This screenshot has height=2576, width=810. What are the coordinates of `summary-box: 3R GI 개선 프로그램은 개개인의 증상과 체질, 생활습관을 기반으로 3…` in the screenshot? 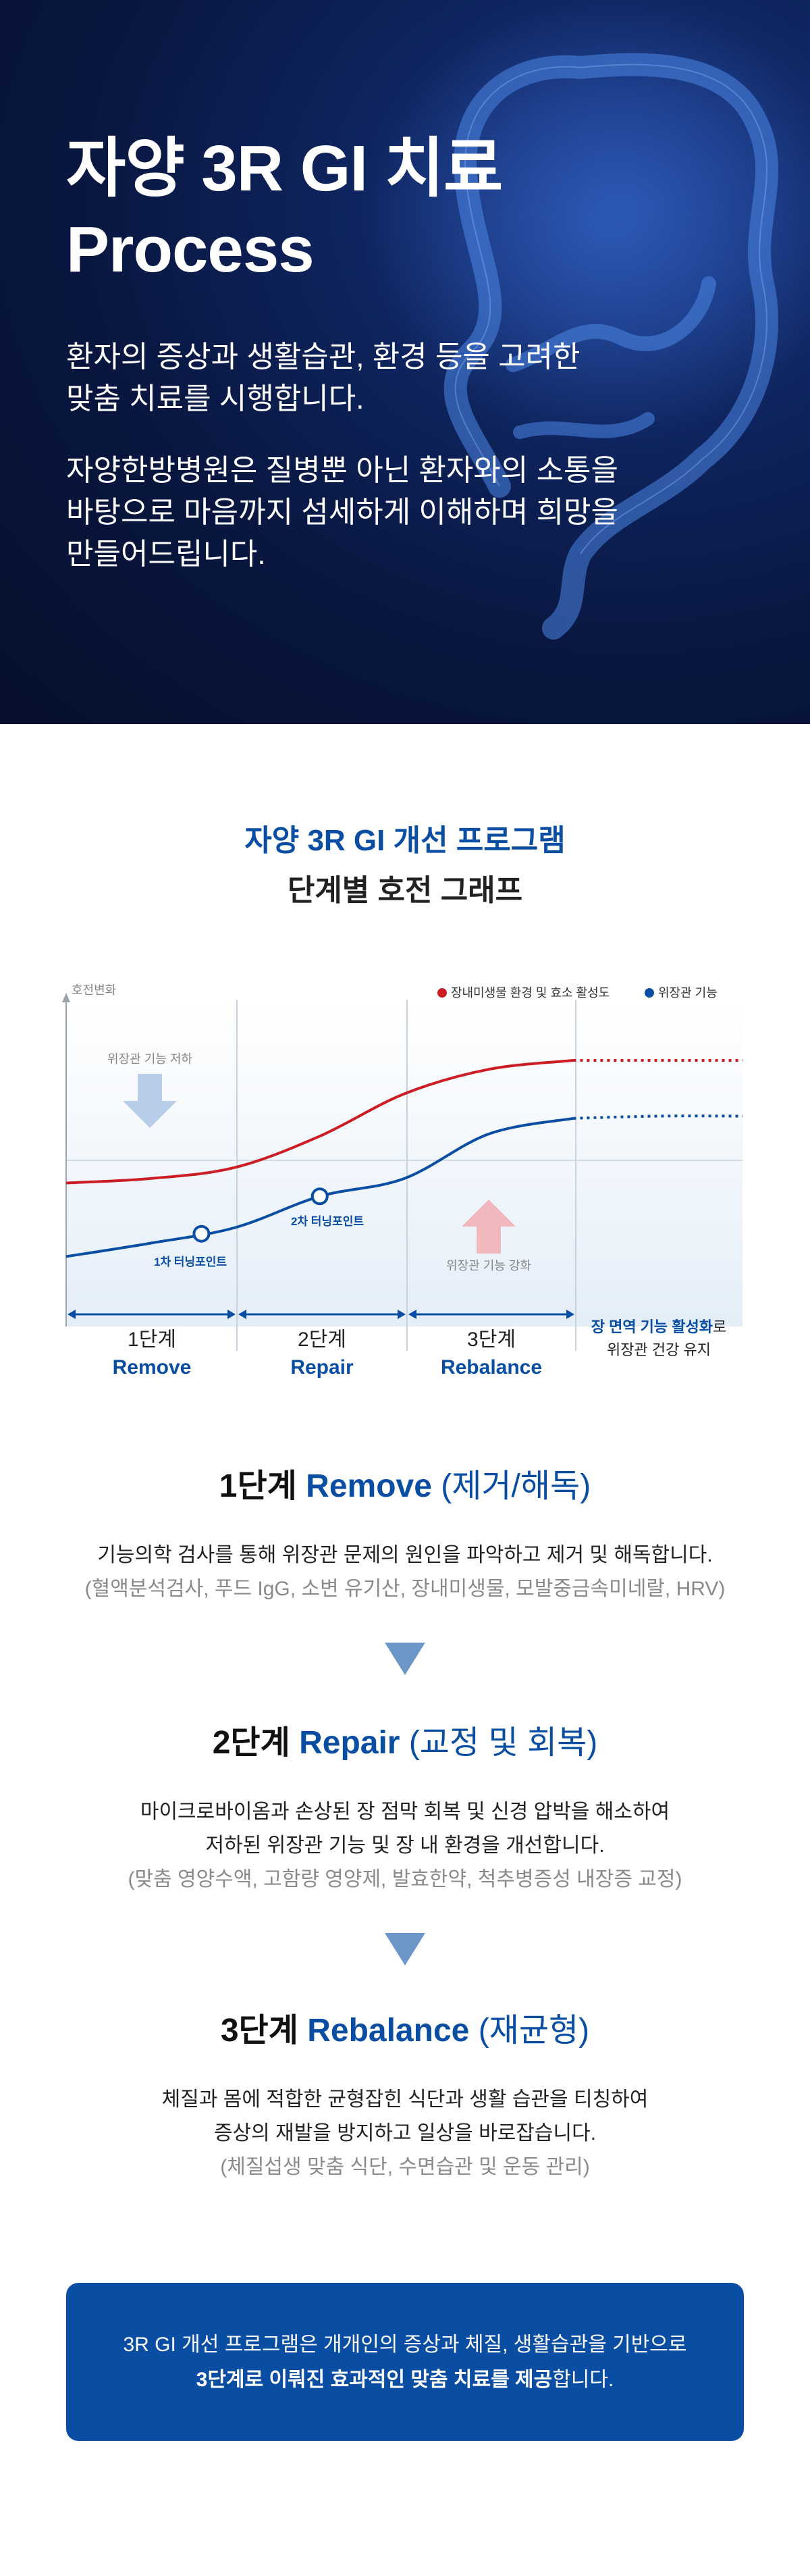 It's located at (405, 2362).